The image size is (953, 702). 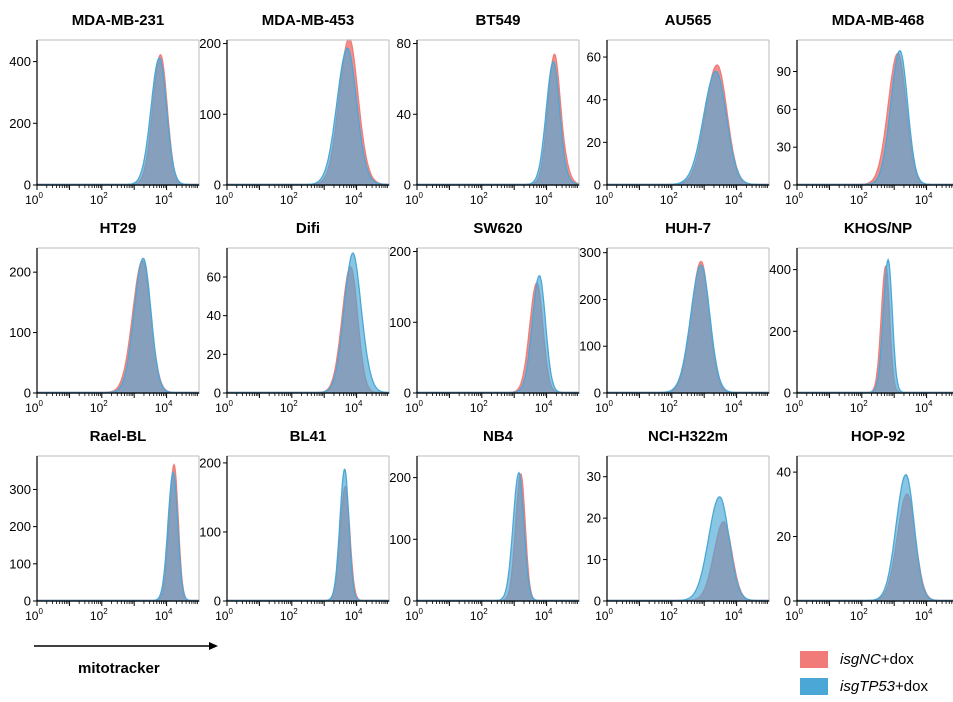 I want to click on legend-item-isgnc: isgNC+dox, so click(x=864, y=659).